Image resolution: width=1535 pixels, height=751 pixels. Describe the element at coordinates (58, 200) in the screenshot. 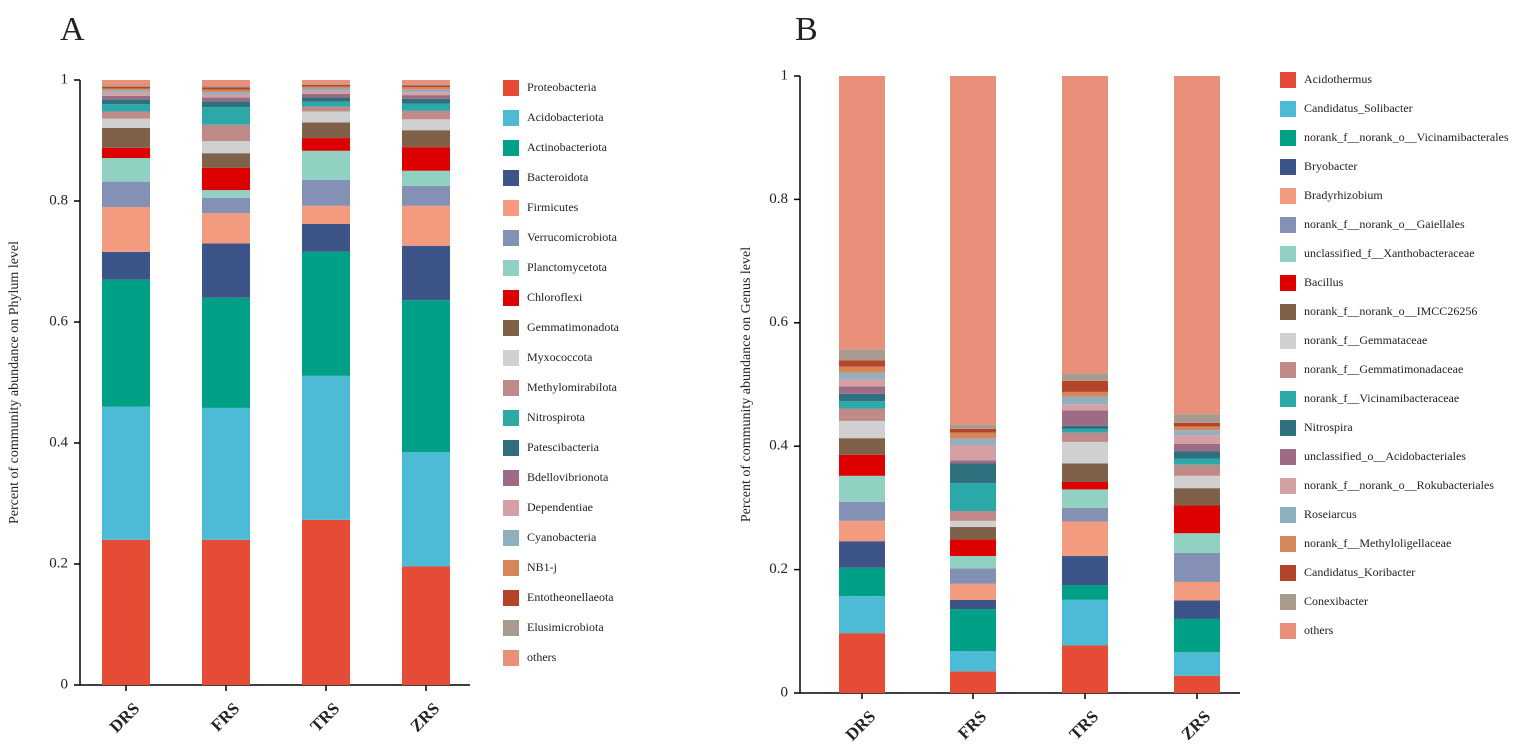

I see `y-tick-label: 0.8` at that location.